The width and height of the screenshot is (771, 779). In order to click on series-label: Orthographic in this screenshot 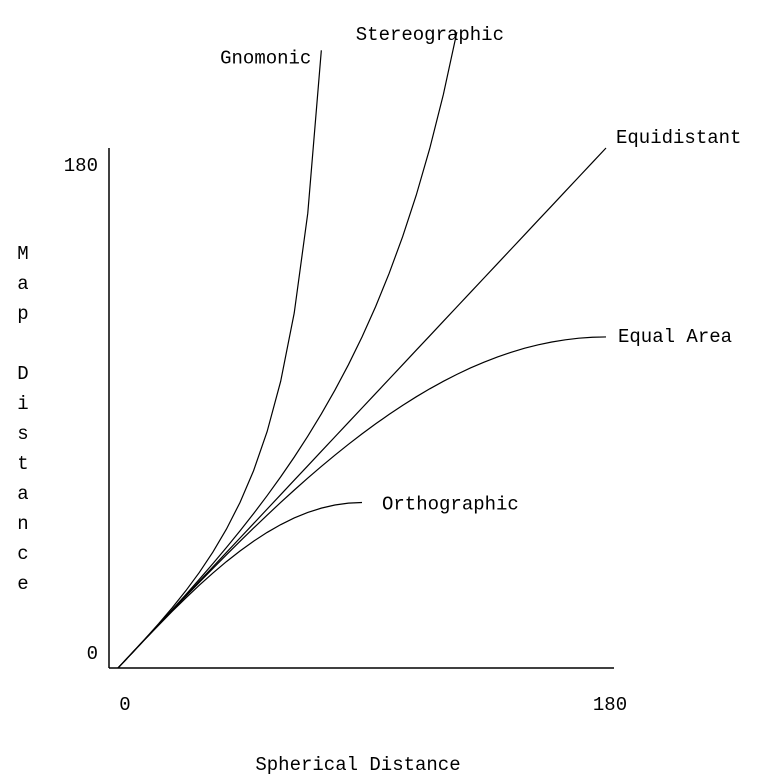, I will do `click(450, 504)`.